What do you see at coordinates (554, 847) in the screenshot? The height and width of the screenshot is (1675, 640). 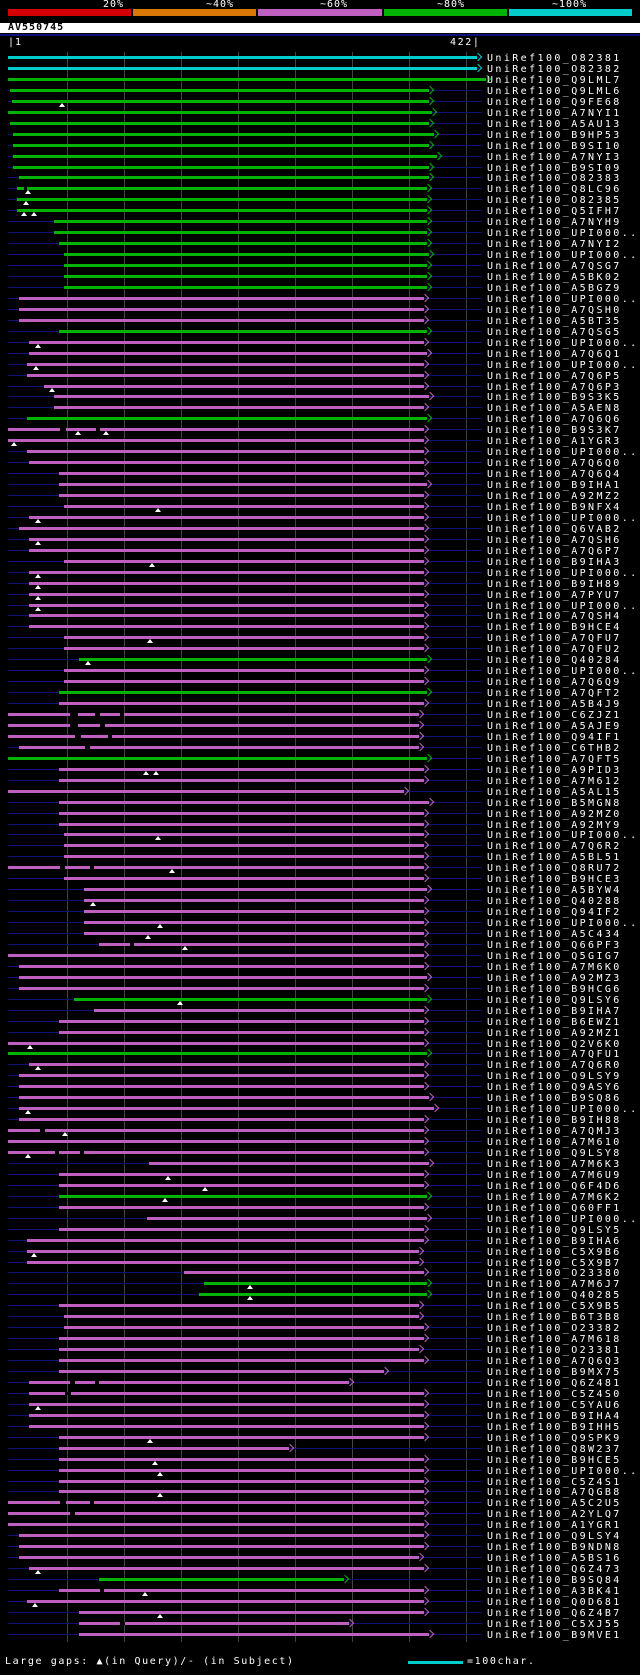 I see `hit-label: UniRef100_A7Q6R2` at bounding box center [554, 847].